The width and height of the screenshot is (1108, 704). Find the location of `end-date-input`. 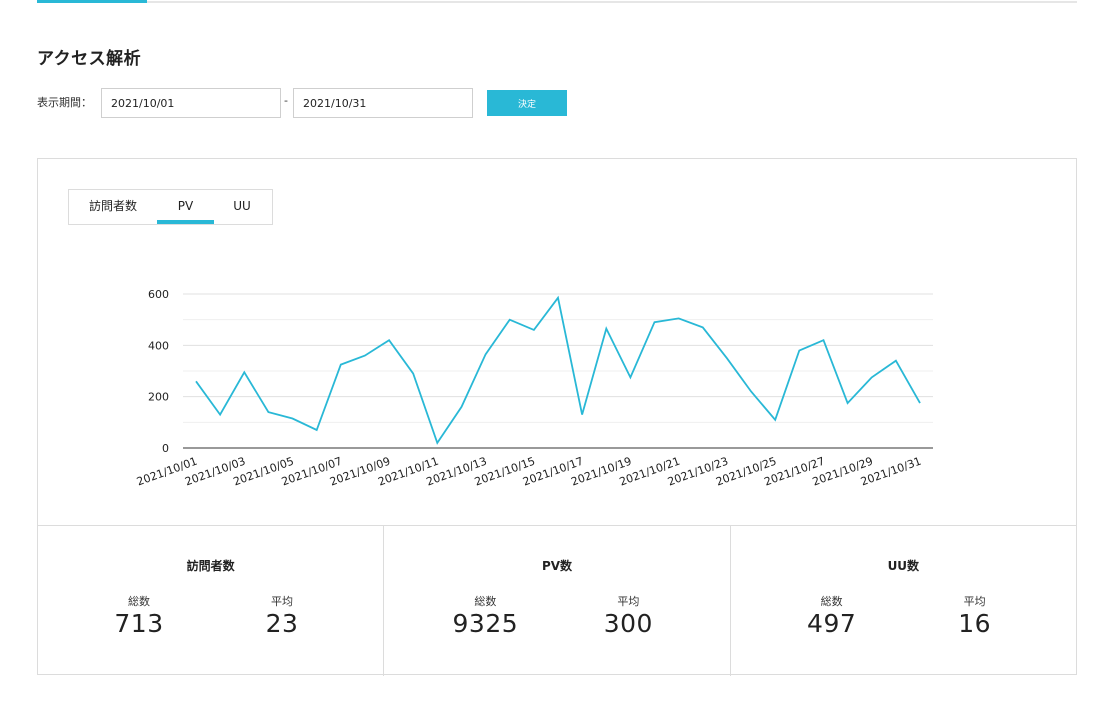

end-date-input is located at coordinates (383, 103).